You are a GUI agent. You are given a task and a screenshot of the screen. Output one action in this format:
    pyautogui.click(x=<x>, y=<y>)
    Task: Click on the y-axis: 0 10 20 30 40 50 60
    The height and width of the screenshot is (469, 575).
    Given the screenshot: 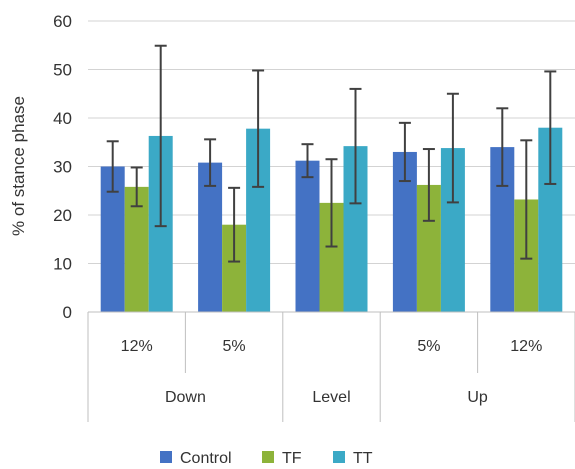 What is the action you would take?
    pyautogui.click(x=62, y=167)
    